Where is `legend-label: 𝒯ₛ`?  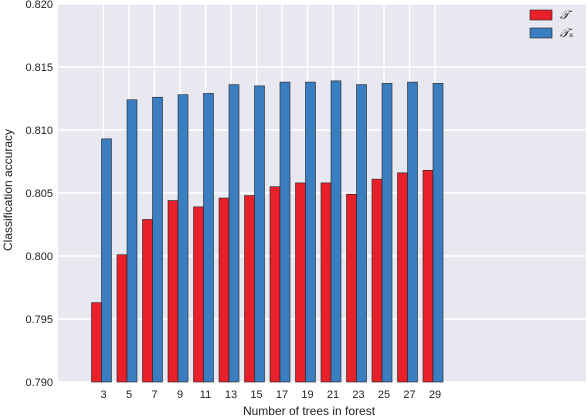 legend-label: 𝒯ₛ is located at coordinates (566, 33).